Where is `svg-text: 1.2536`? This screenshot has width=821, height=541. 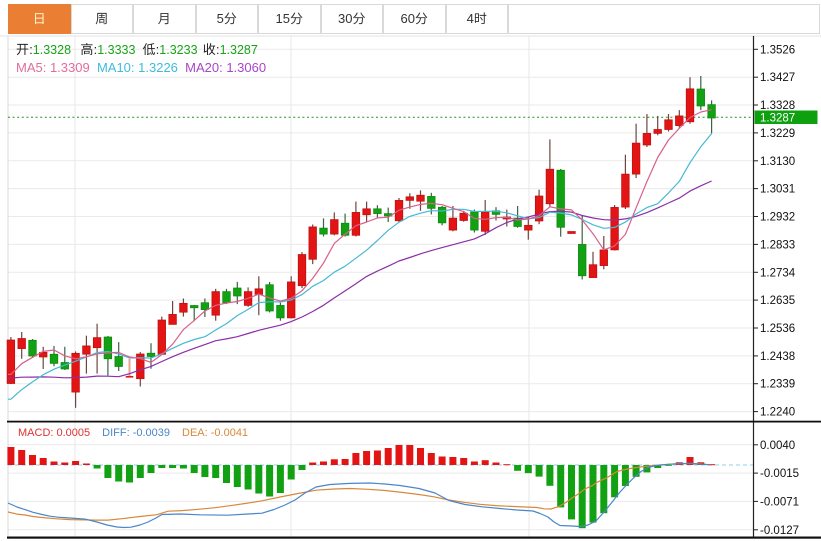 svg-text: 1.2536 is located at coordinates (777, 329).